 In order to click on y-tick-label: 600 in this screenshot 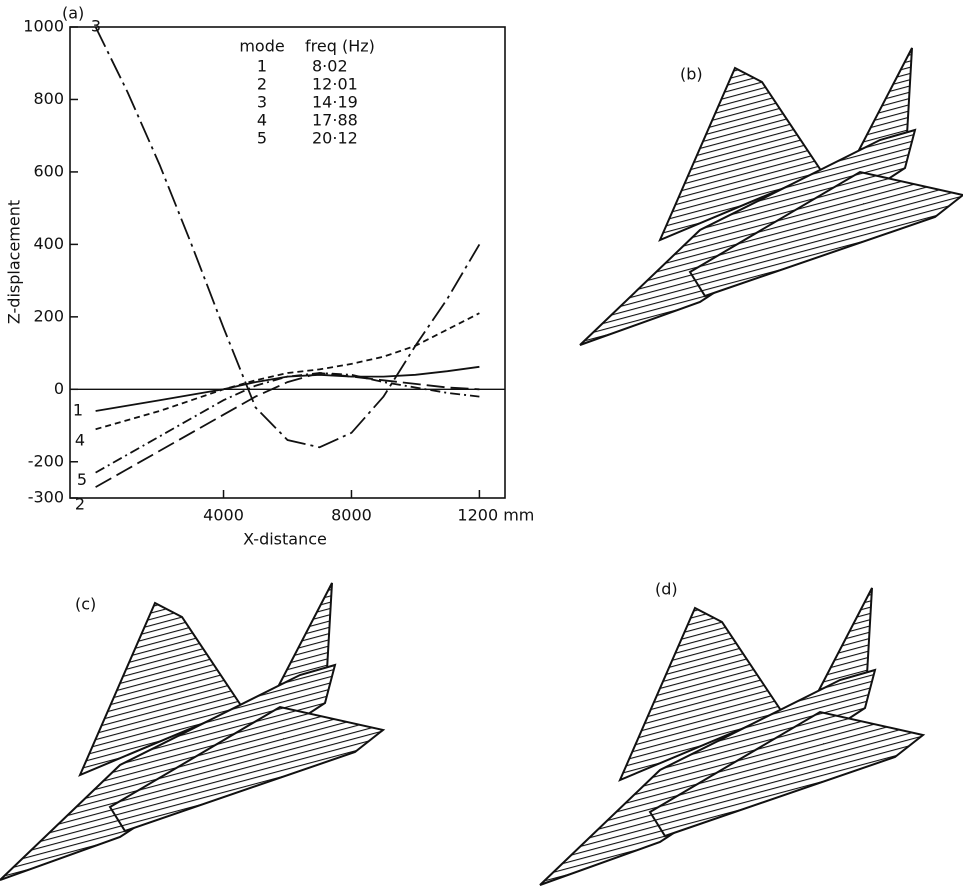, I will do `click(48, 170)`.